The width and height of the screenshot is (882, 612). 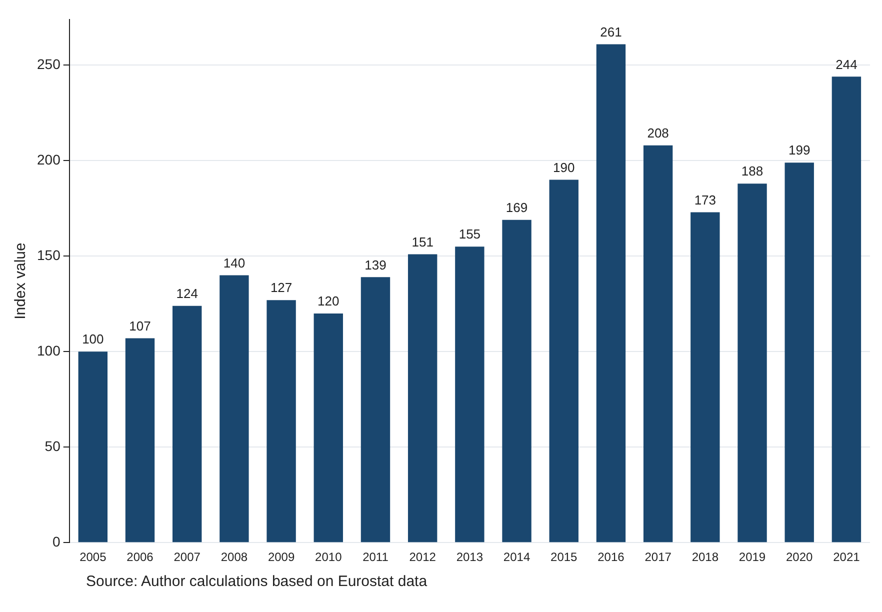 I want to click on data-label: 208, so click(x=658, y=133).